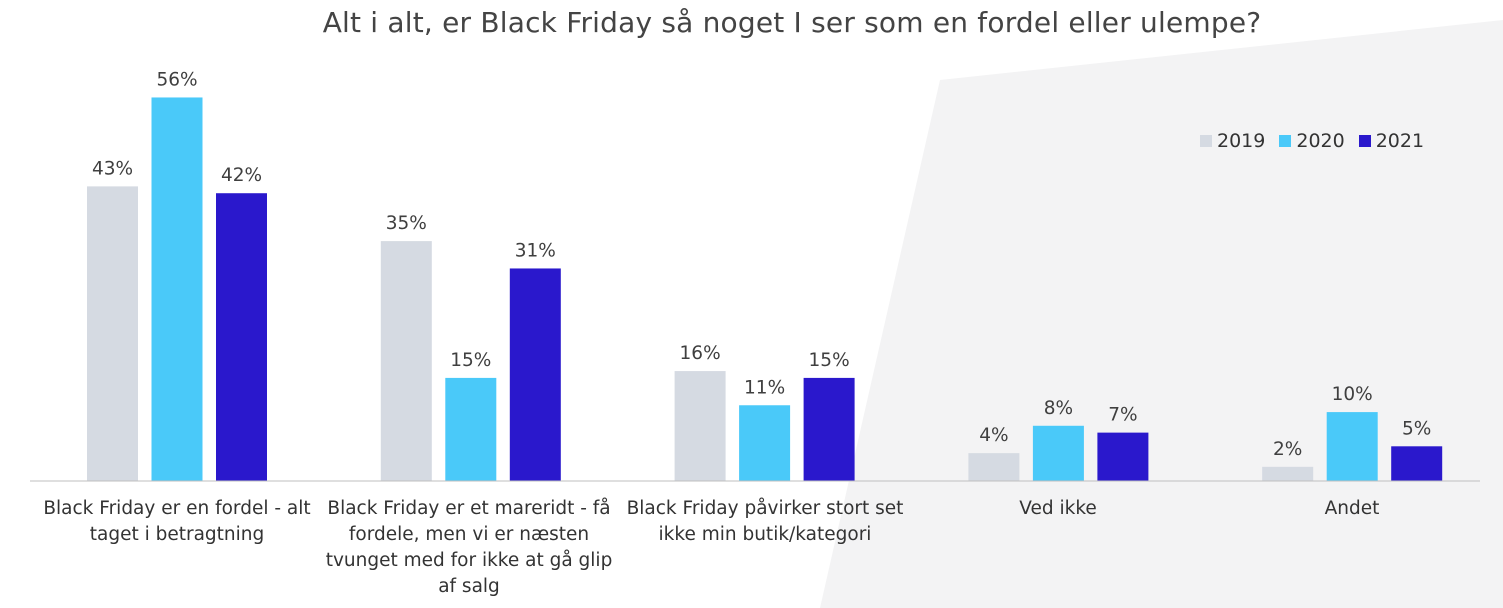  Describe the element at coordinates (764, 387) in the screenshot. I see `data-label-2020-category-3: 11%` at that location.